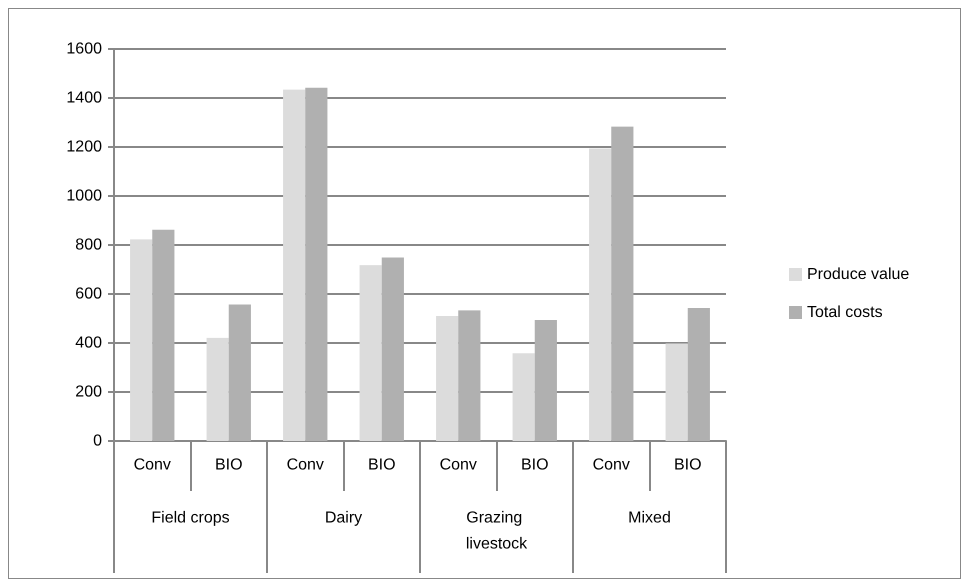 The height and width of the screenshot is (587, 969). Describe the element at coordinates (97, 441) in the screenshot. I see `y-tick-label: 0` at that location.